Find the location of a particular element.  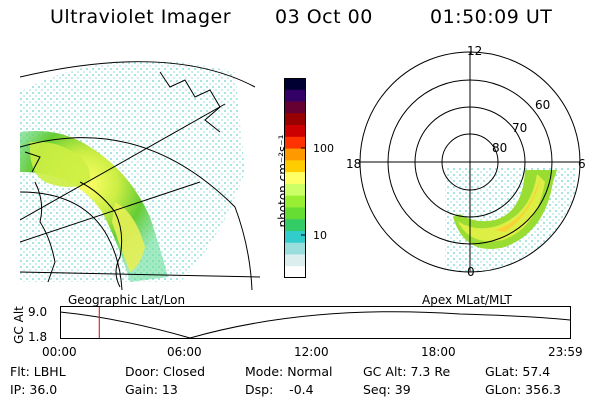

dsp-info: Dsp: -0.4 is located at coordinates (279, 389).